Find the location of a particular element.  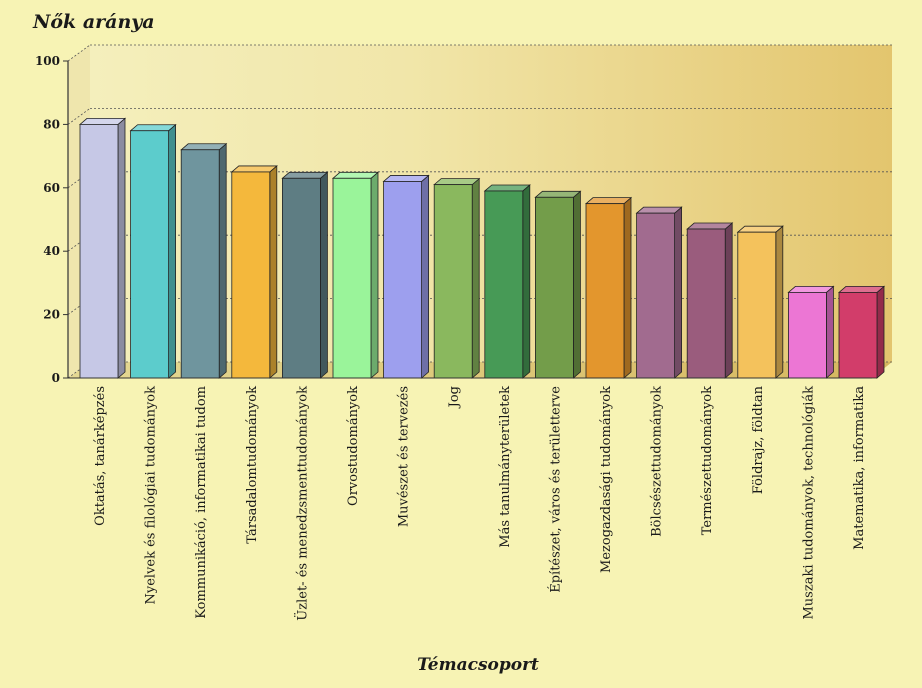

x-tick-label: Muszaki tudományok, technológiák is located at coordinates (808, 503).